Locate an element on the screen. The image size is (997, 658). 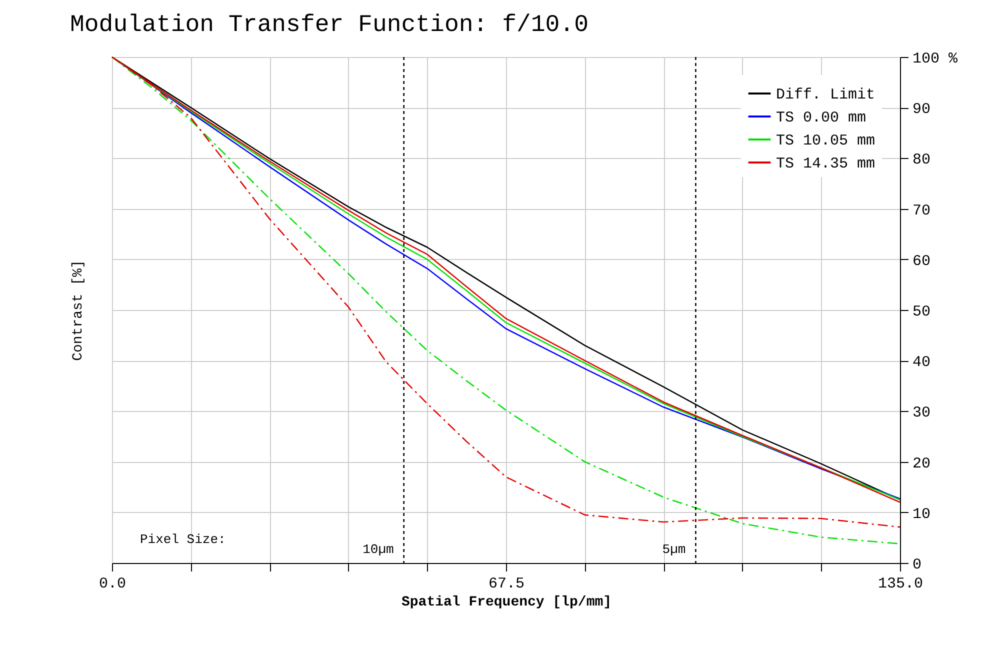
annotation: Pixel Size: is located at coordinates (183, 539).